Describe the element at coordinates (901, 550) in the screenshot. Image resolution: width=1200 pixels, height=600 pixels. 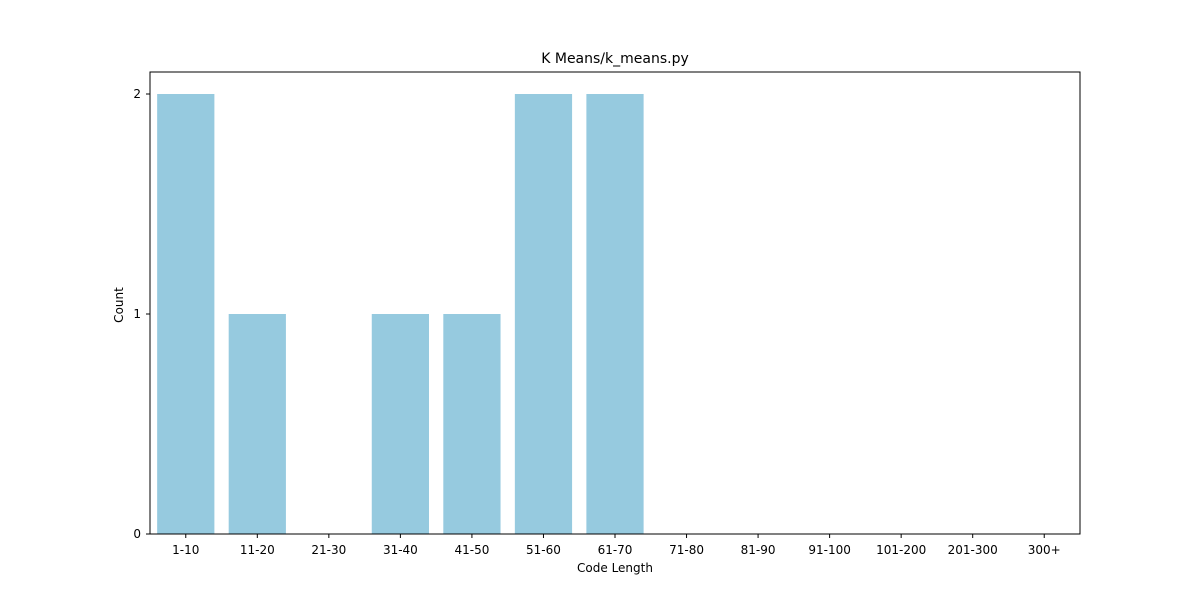
I see `x-tick-label: 101-200` at that location.